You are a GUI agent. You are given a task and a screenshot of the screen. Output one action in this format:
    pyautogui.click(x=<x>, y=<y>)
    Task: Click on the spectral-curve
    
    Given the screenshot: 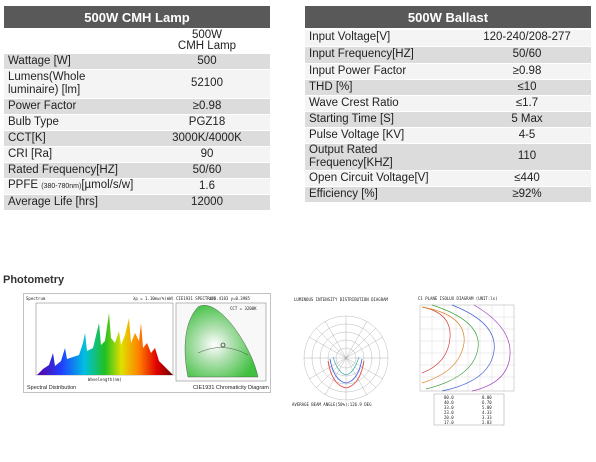 What is the action you would take?
    pyautogui.click(x=105, y=344)
    